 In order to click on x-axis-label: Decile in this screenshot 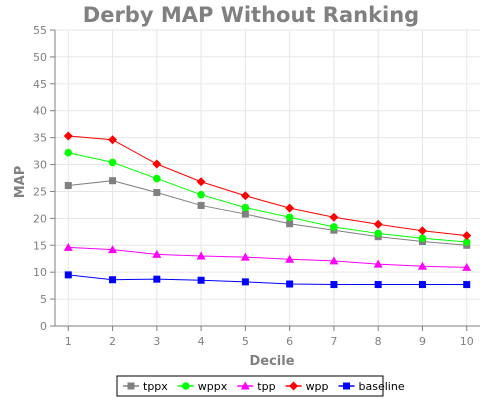, I will do `click(271, 361)`.